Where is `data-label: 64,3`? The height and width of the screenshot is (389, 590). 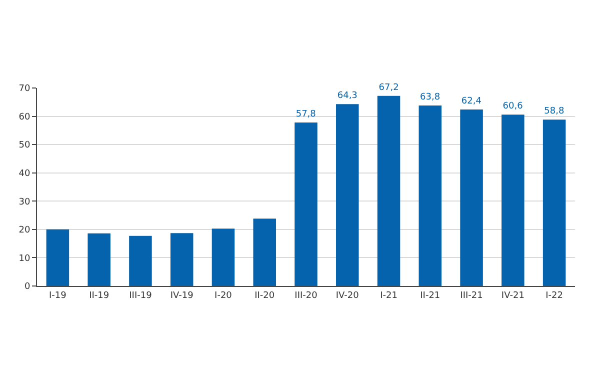
data-label: 64,3 is located at coordinates (347, 96).